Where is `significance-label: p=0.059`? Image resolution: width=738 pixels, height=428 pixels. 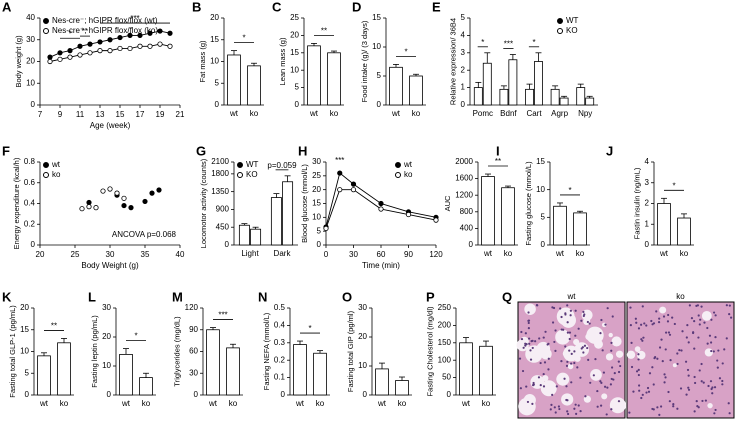
significance-label: p=0.059 is located at coordinates (282, 165).